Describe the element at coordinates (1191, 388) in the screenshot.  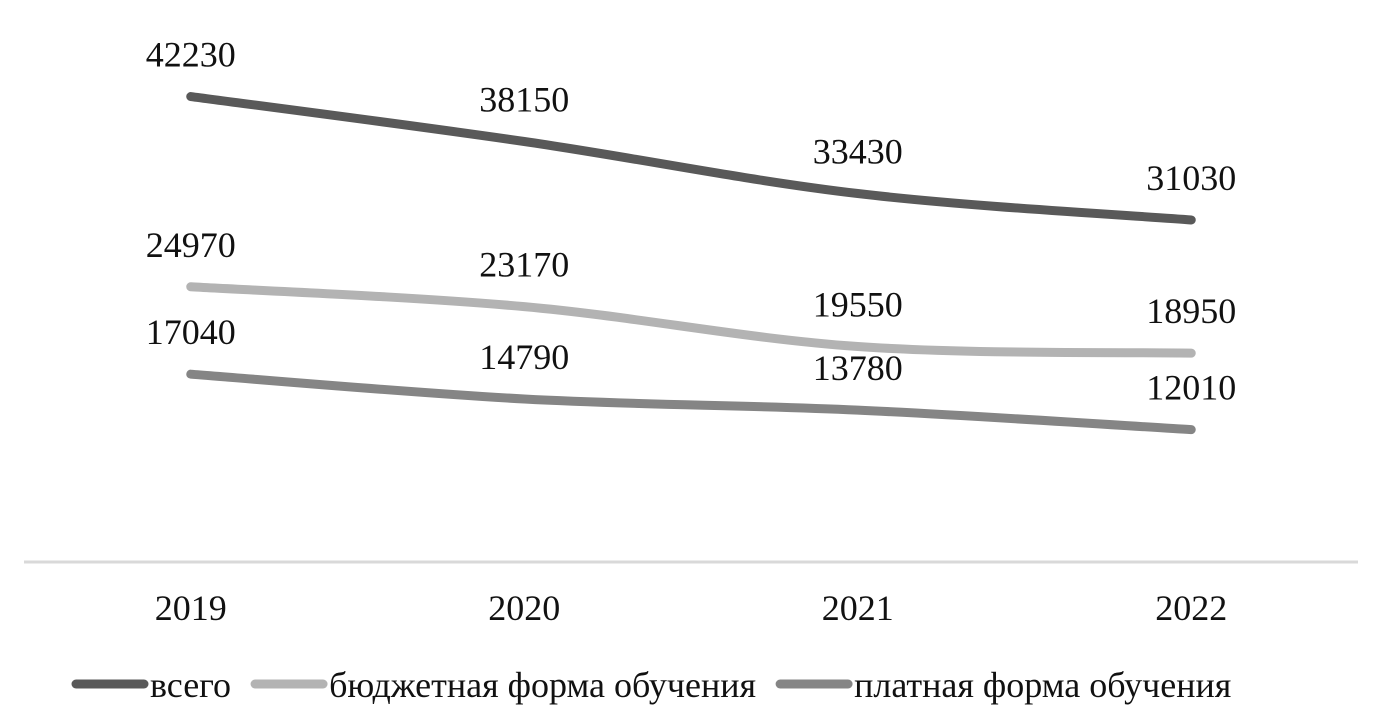
I see `data-label: 12010` at that location.